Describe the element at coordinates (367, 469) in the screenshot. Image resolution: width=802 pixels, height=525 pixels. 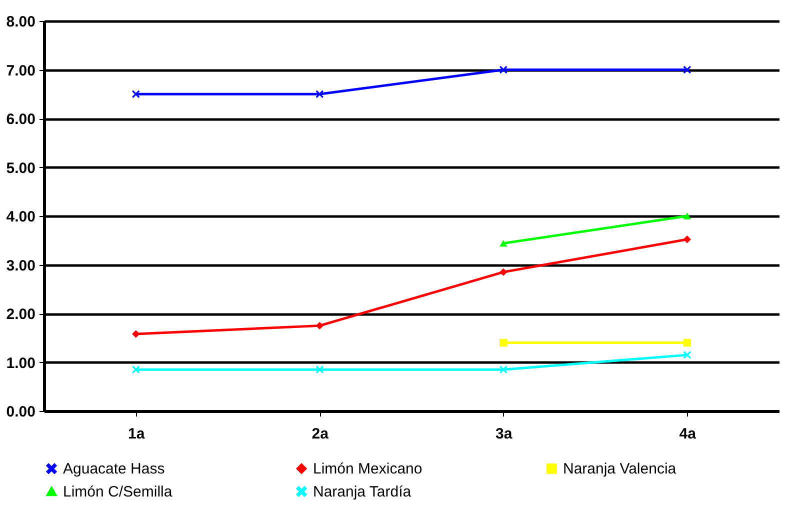
I see `legend-label: Limón Mexicano` at that location.